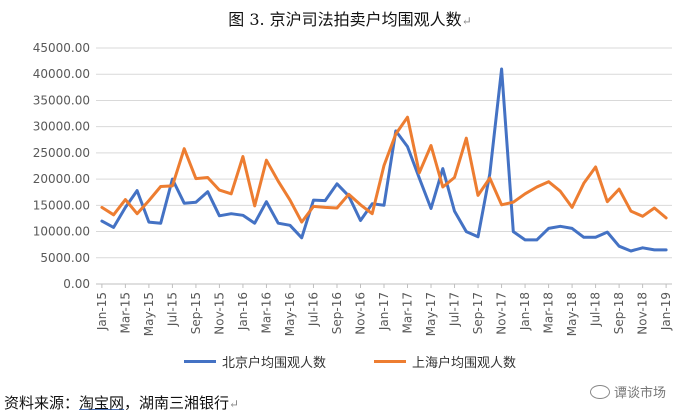 Image resolution: width=700 pixels, height=418 pixels. I want to click on x-tick-label: Mar-18, so click(549, 312).